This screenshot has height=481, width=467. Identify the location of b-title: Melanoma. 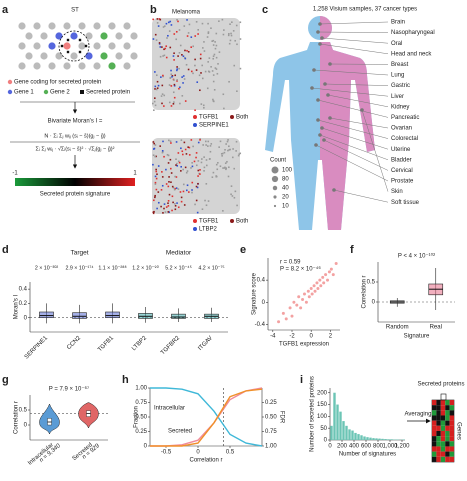
(186, 13).